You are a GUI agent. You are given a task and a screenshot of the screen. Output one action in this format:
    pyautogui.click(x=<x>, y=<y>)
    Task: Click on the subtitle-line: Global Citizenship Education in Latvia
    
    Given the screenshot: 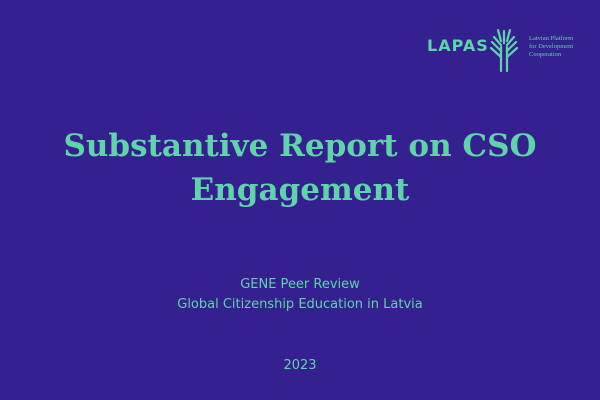 What is the action you would take?
    pyautogui.click(x=300, y=304)
    